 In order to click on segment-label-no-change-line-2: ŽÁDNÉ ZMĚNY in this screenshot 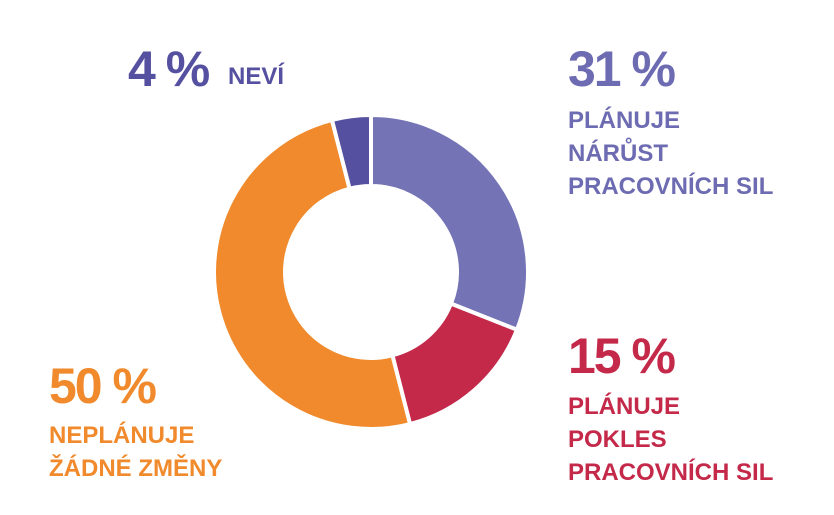, I will do `click(136, 468)`.